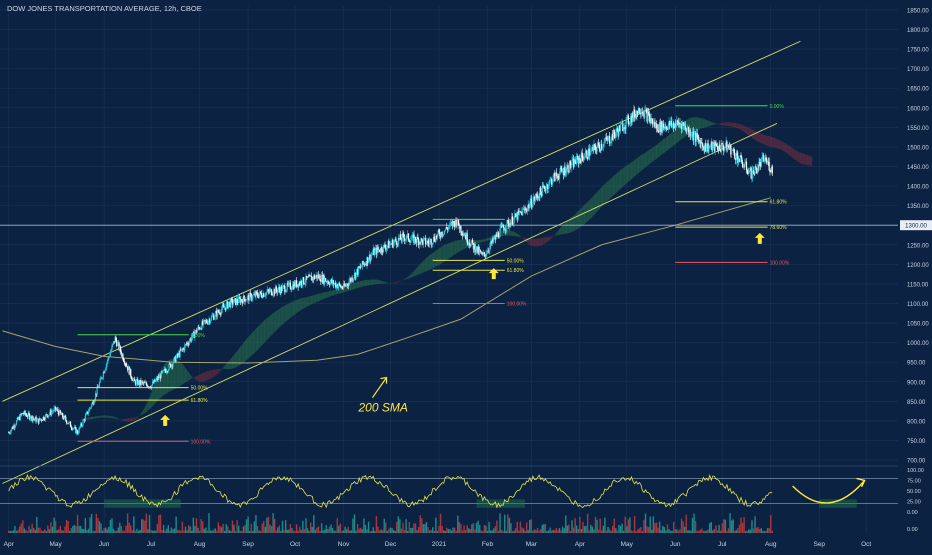  I want to click on osc-tick-label: 25.00, so click(914, 503).